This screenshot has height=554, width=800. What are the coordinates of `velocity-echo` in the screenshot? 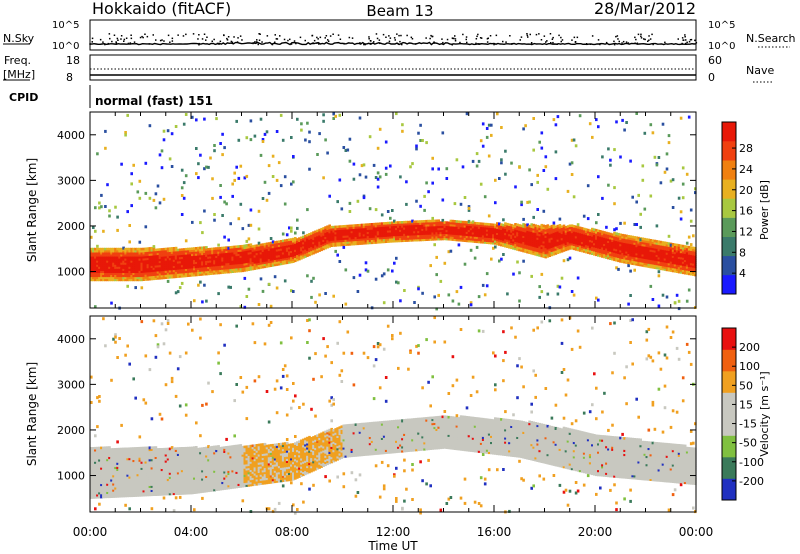 It's located at (95, 436).